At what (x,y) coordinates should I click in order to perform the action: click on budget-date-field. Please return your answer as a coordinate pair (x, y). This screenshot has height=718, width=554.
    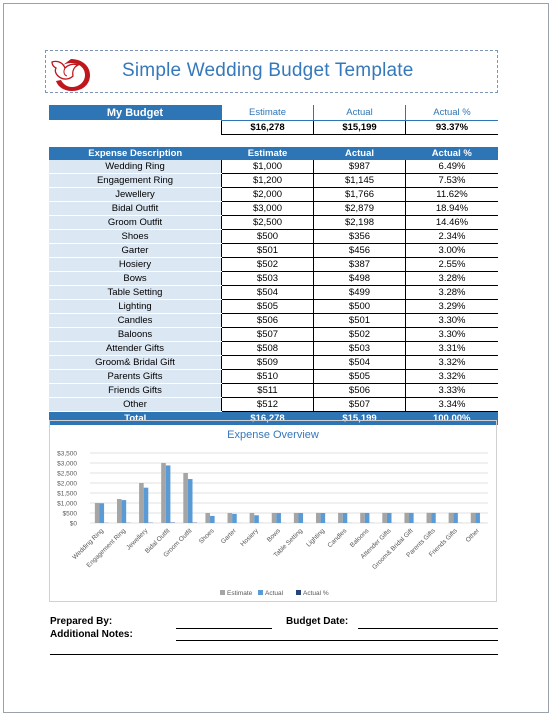
    Looking at the image, I should click on (428, 628).